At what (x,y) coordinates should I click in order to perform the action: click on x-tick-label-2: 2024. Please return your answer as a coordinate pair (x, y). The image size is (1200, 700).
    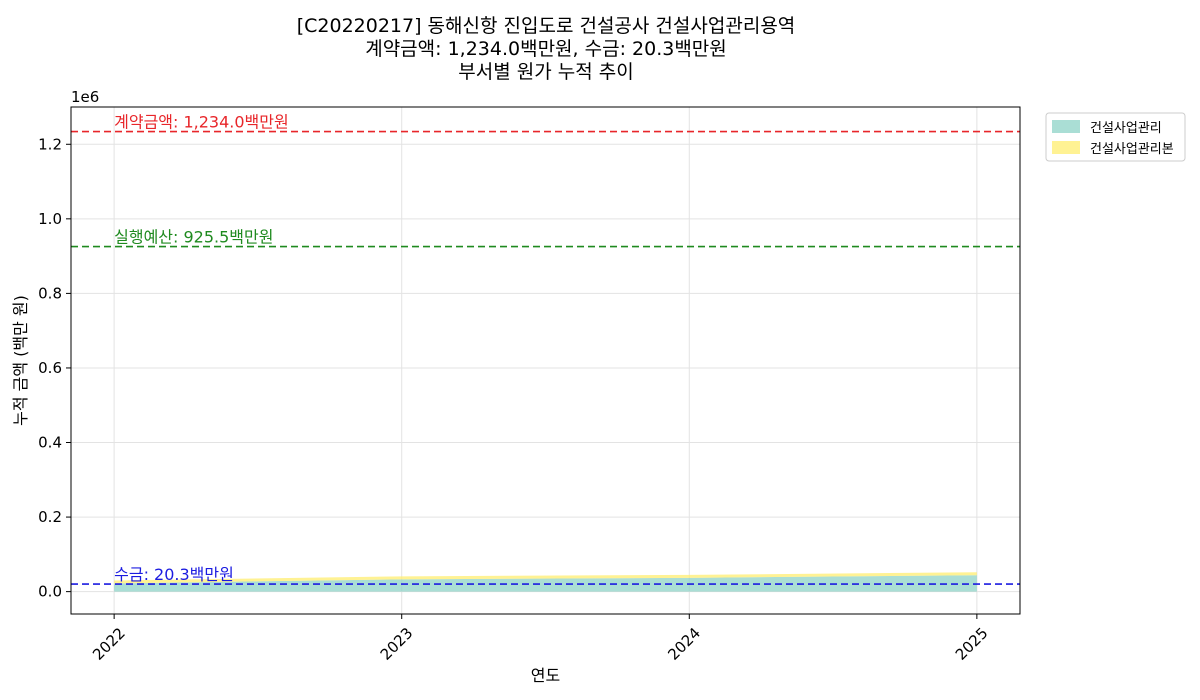
    Looking at the image, I should click on (684, 644).